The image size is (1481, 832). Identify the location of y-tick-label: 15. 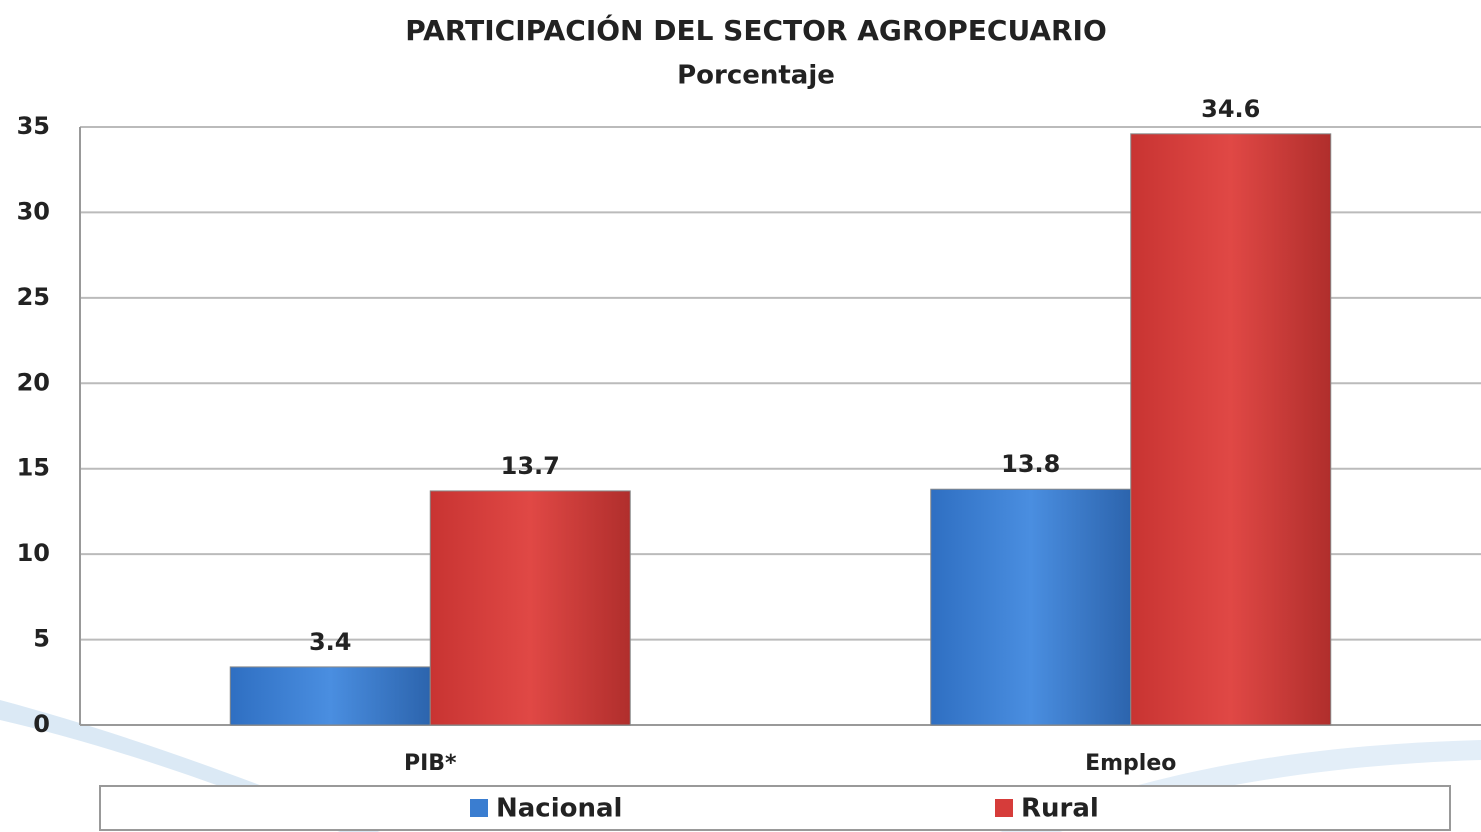
(33, 468).